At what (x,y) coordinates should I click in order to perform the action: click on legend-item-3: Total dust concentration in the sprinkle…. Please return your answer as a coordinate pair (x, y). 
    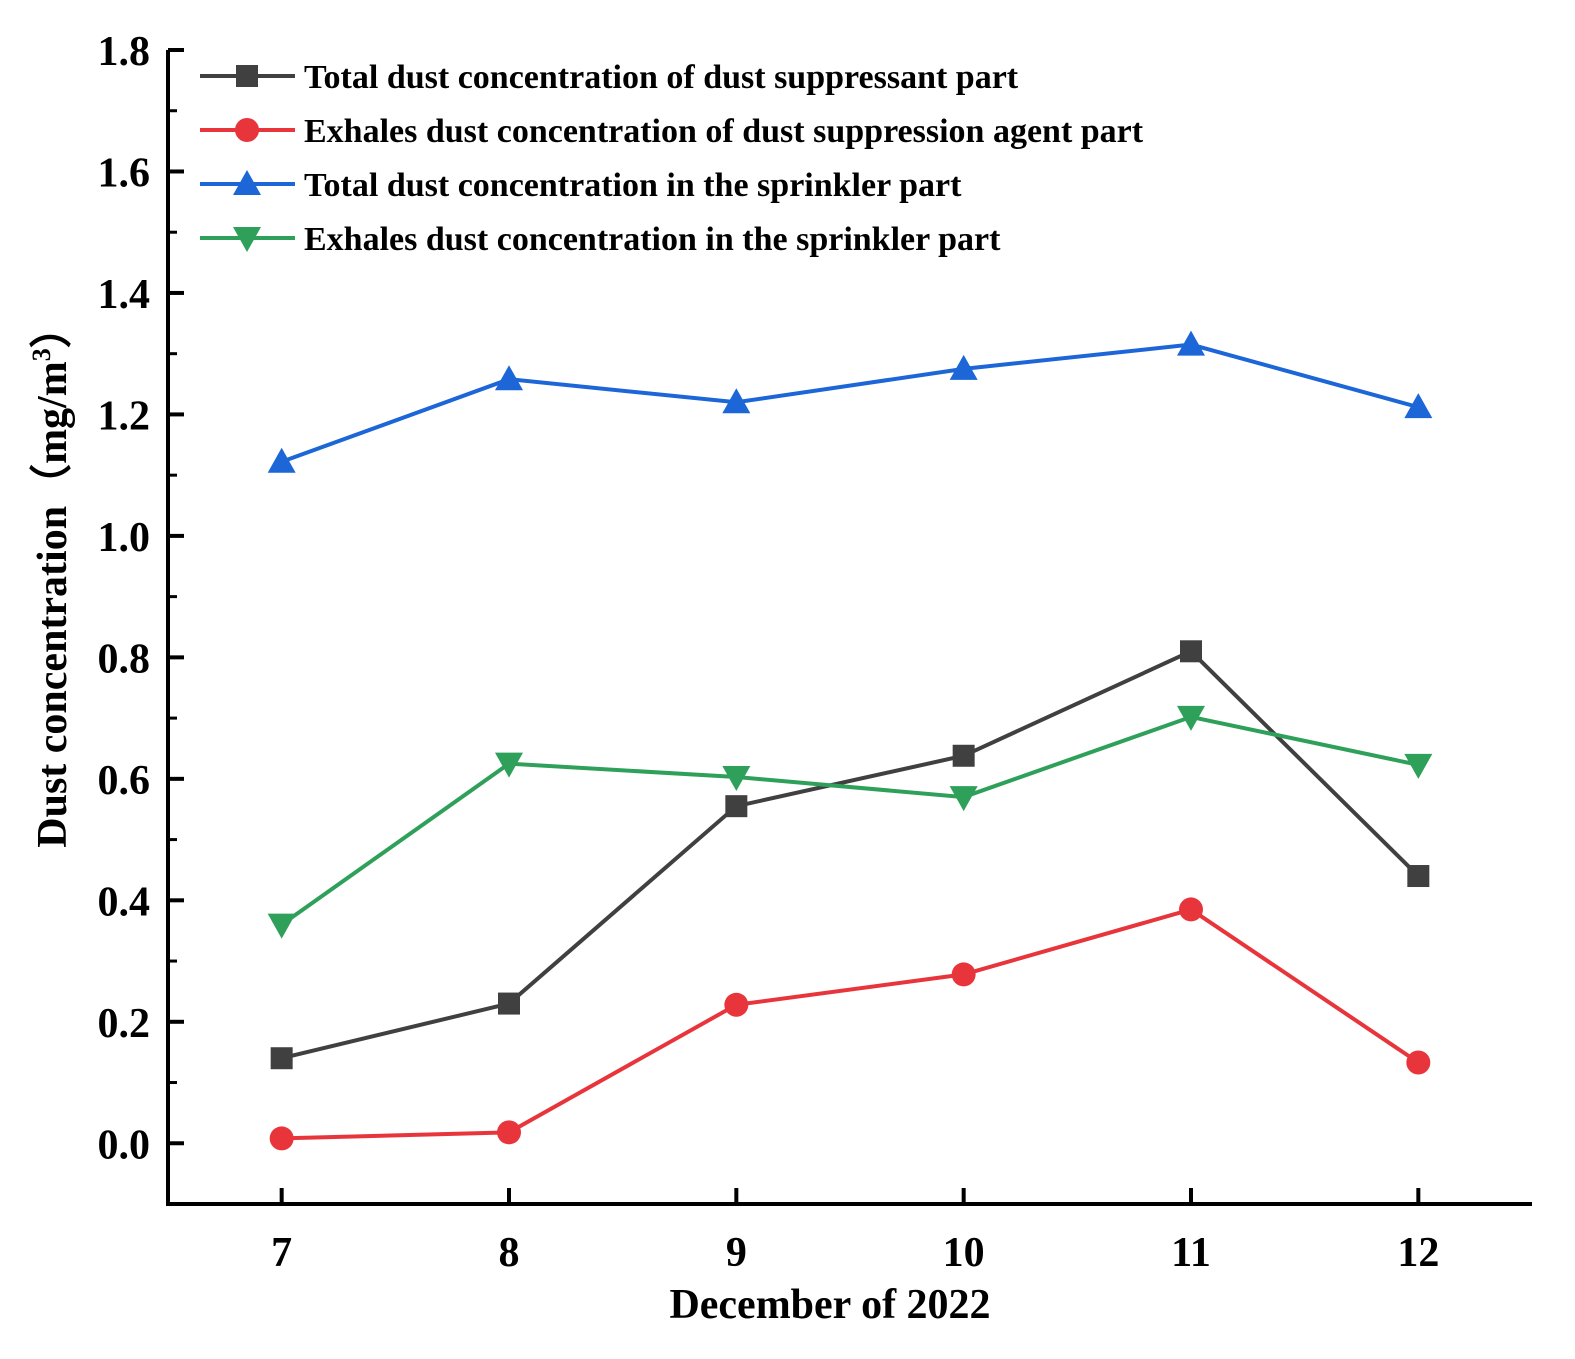
    Looking at the image, I should click on (581, 185).